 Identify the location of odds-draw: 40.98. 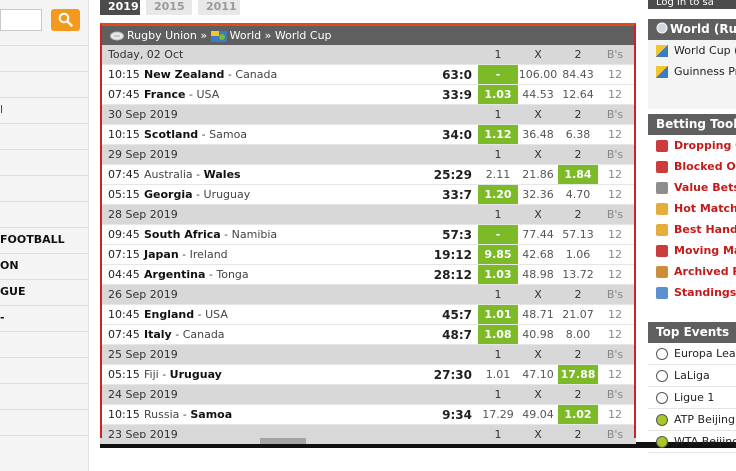
(538, 334).